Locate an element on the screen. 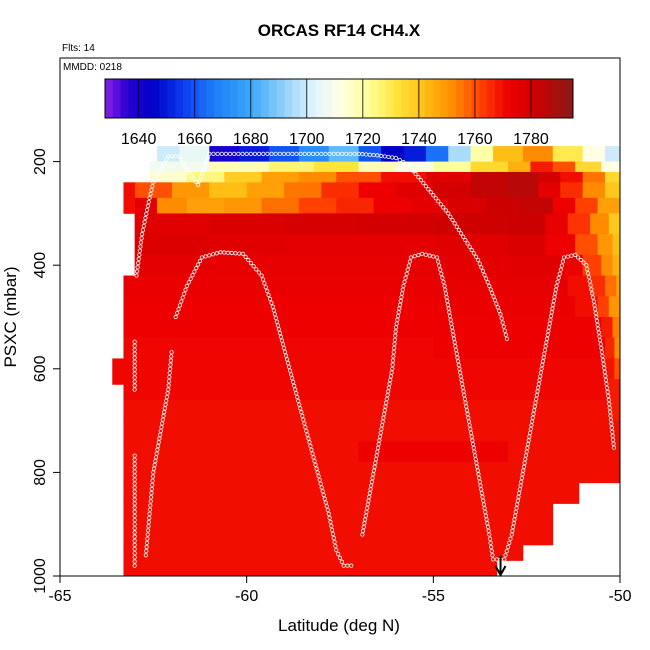 Image resolution: width=650 pixels, height=650 pixels. arrow-head is located at coordinates (500, 571).